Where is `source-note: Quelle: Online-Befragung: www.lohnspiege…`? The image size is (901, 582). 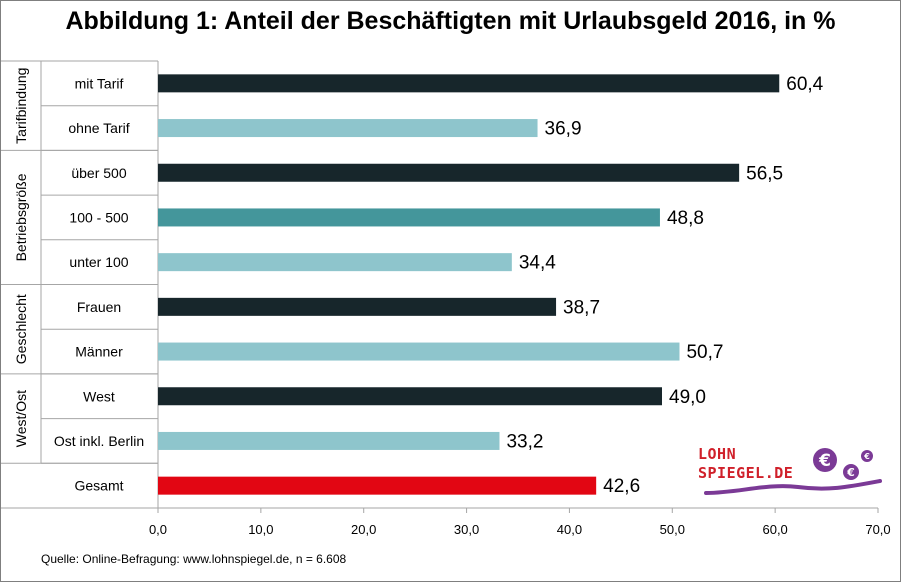 source-note: Quelle: Online-Befragung: www.lohnspiege… is located at coordinates (194, 559).